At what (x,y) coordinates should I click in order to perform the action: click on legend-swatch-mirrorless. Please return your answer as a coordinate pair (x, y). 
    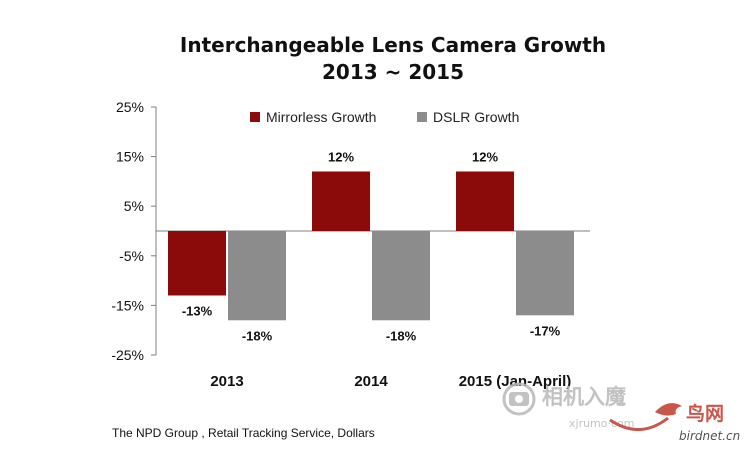
    Looking at the image, I should click on (255, 117).